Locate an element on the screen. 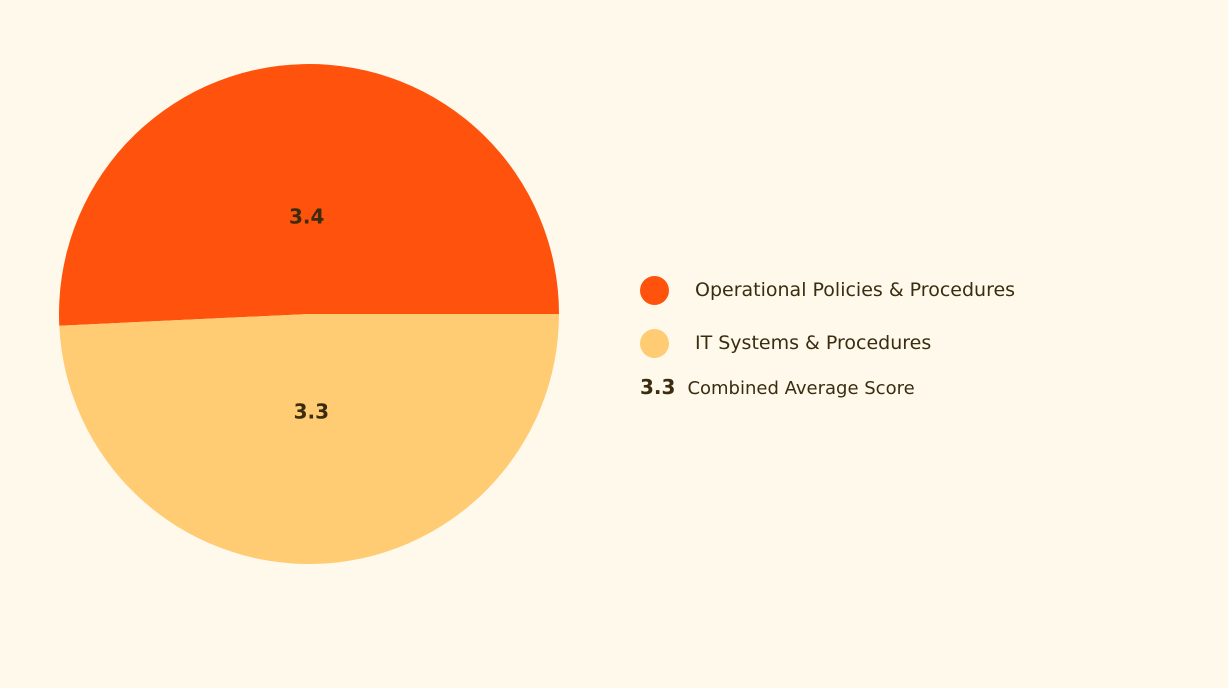 The width and height of the screenshot is (1228, 688). legend-item-operational: Operational Policies & Procedures is located at coordinates (827, 290).